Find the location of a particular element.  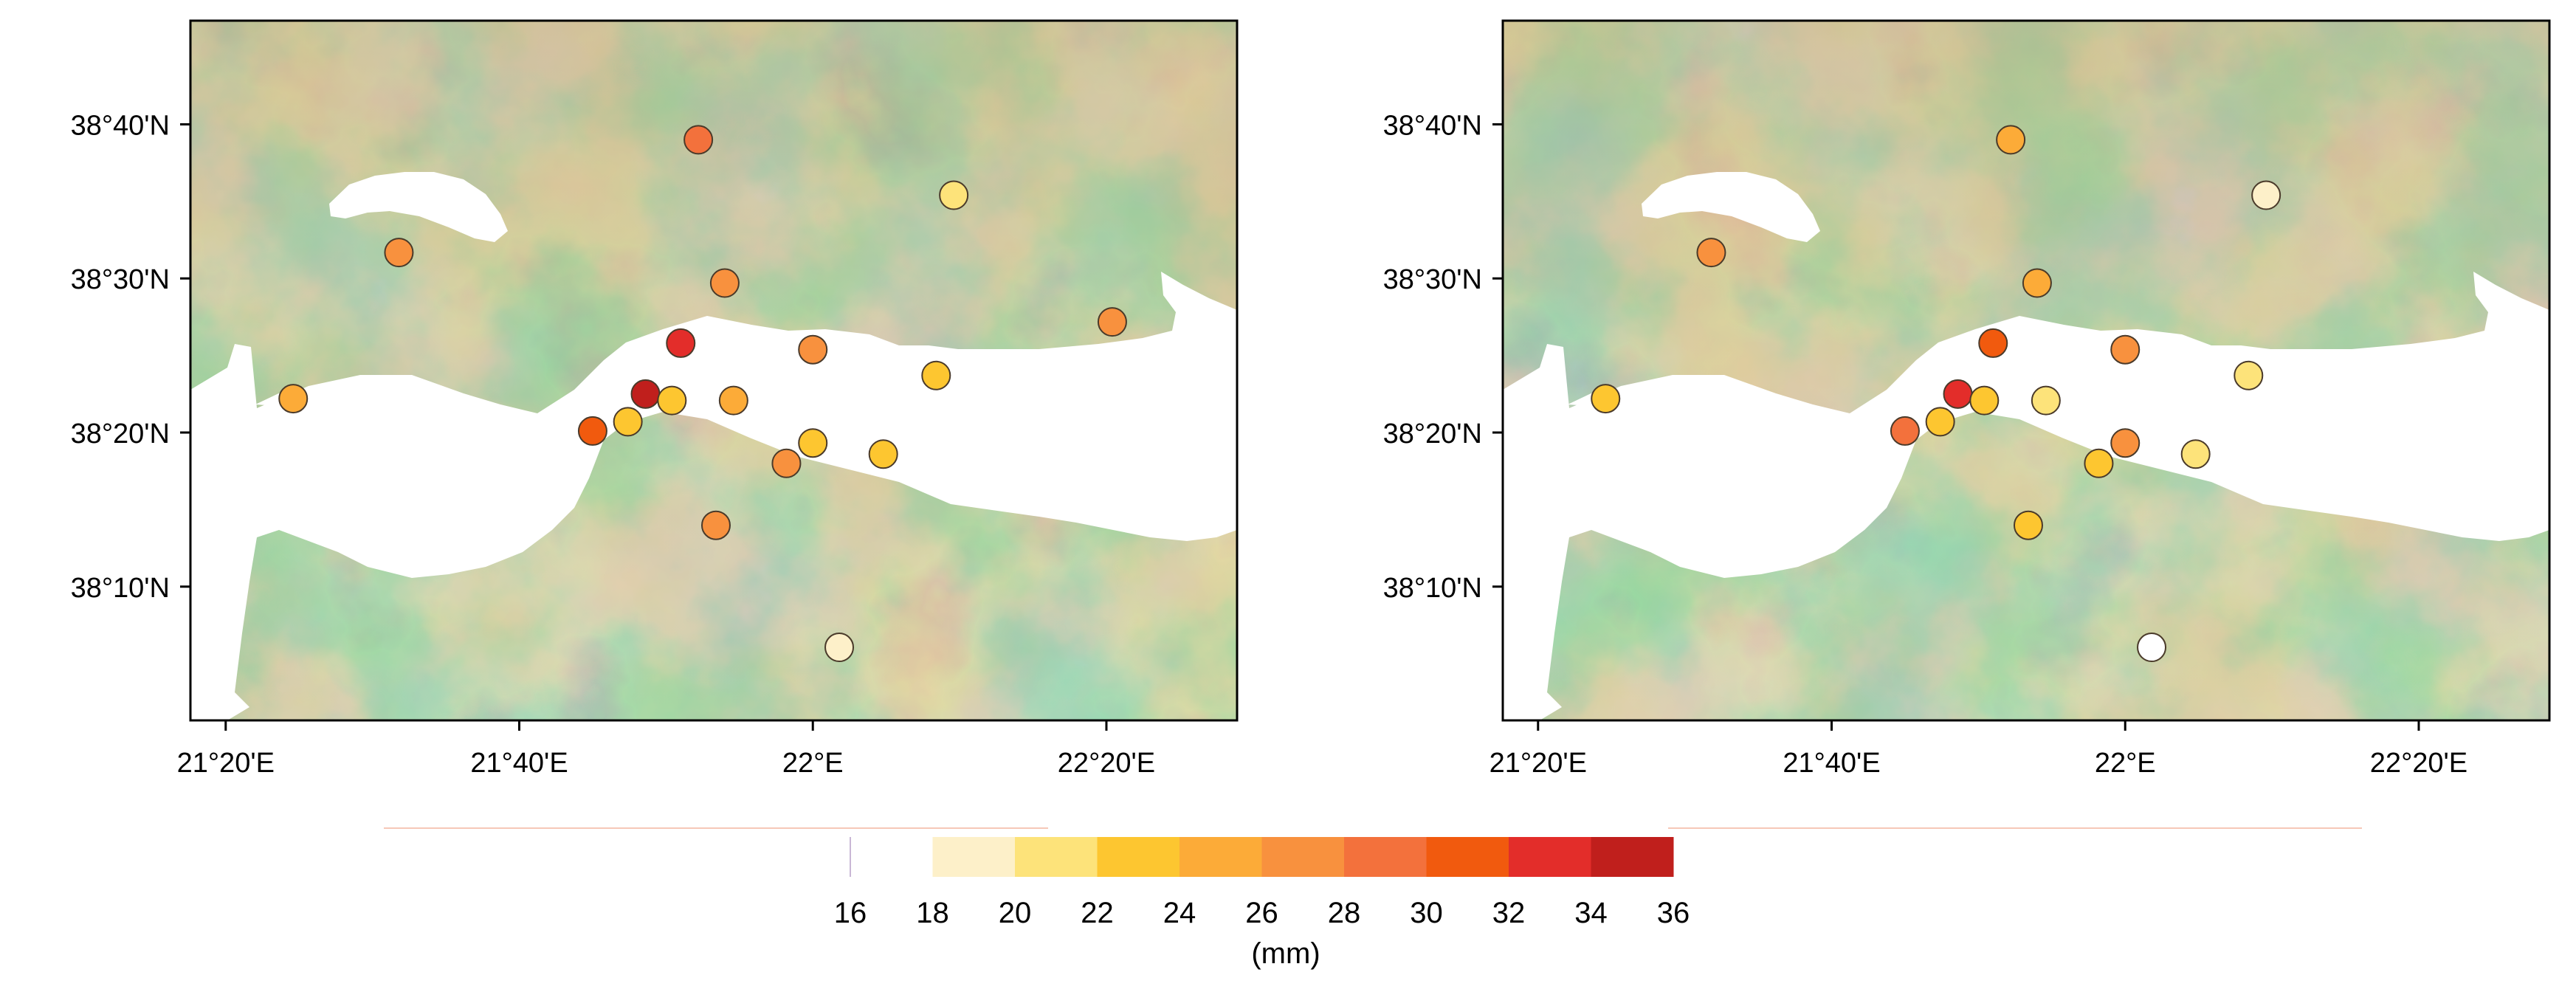

station-markers is located at coordinates (1936, 394).